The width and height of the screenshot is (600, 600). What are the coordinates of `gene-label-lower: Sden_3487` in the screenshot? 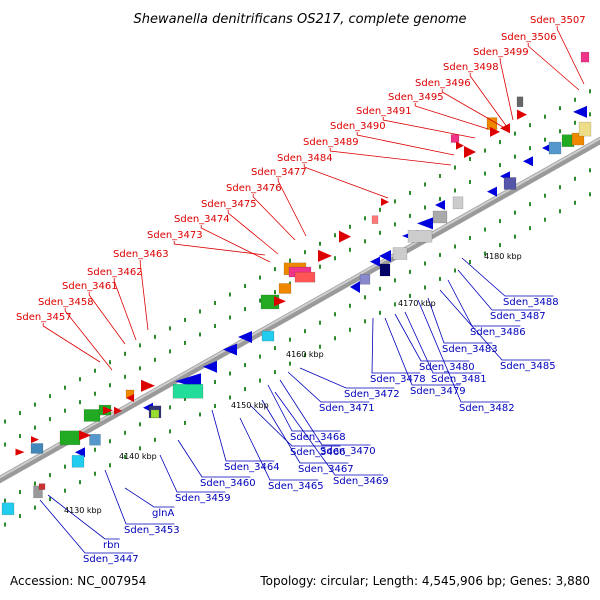 It's located at (518, 316).